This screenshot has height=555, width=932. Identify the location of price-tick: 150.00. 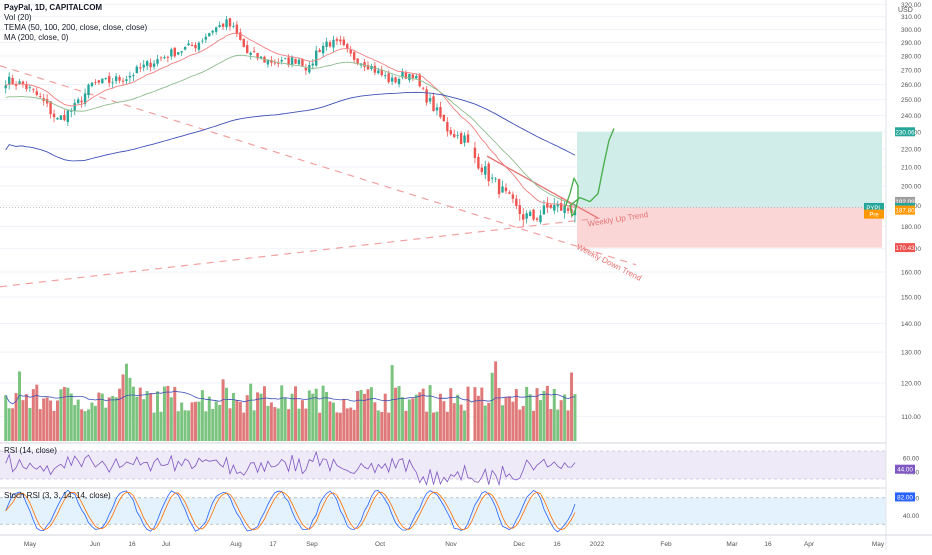
(911, 297).